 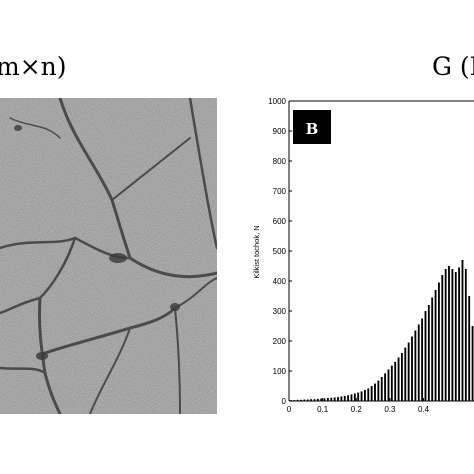 I want to click on histogram-bars, so click(x=382, y=330).